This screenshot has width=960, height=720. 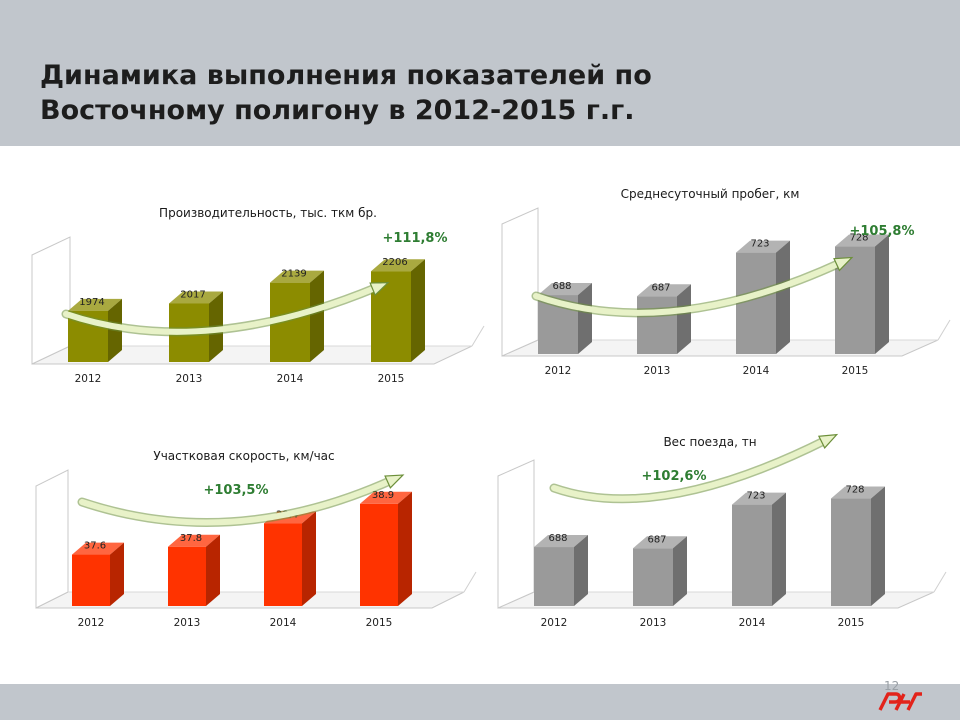 What do you see at coordinates (192, 294) in the screenshot?
I see `data-label: 2017` at bounding box center [192, 294].